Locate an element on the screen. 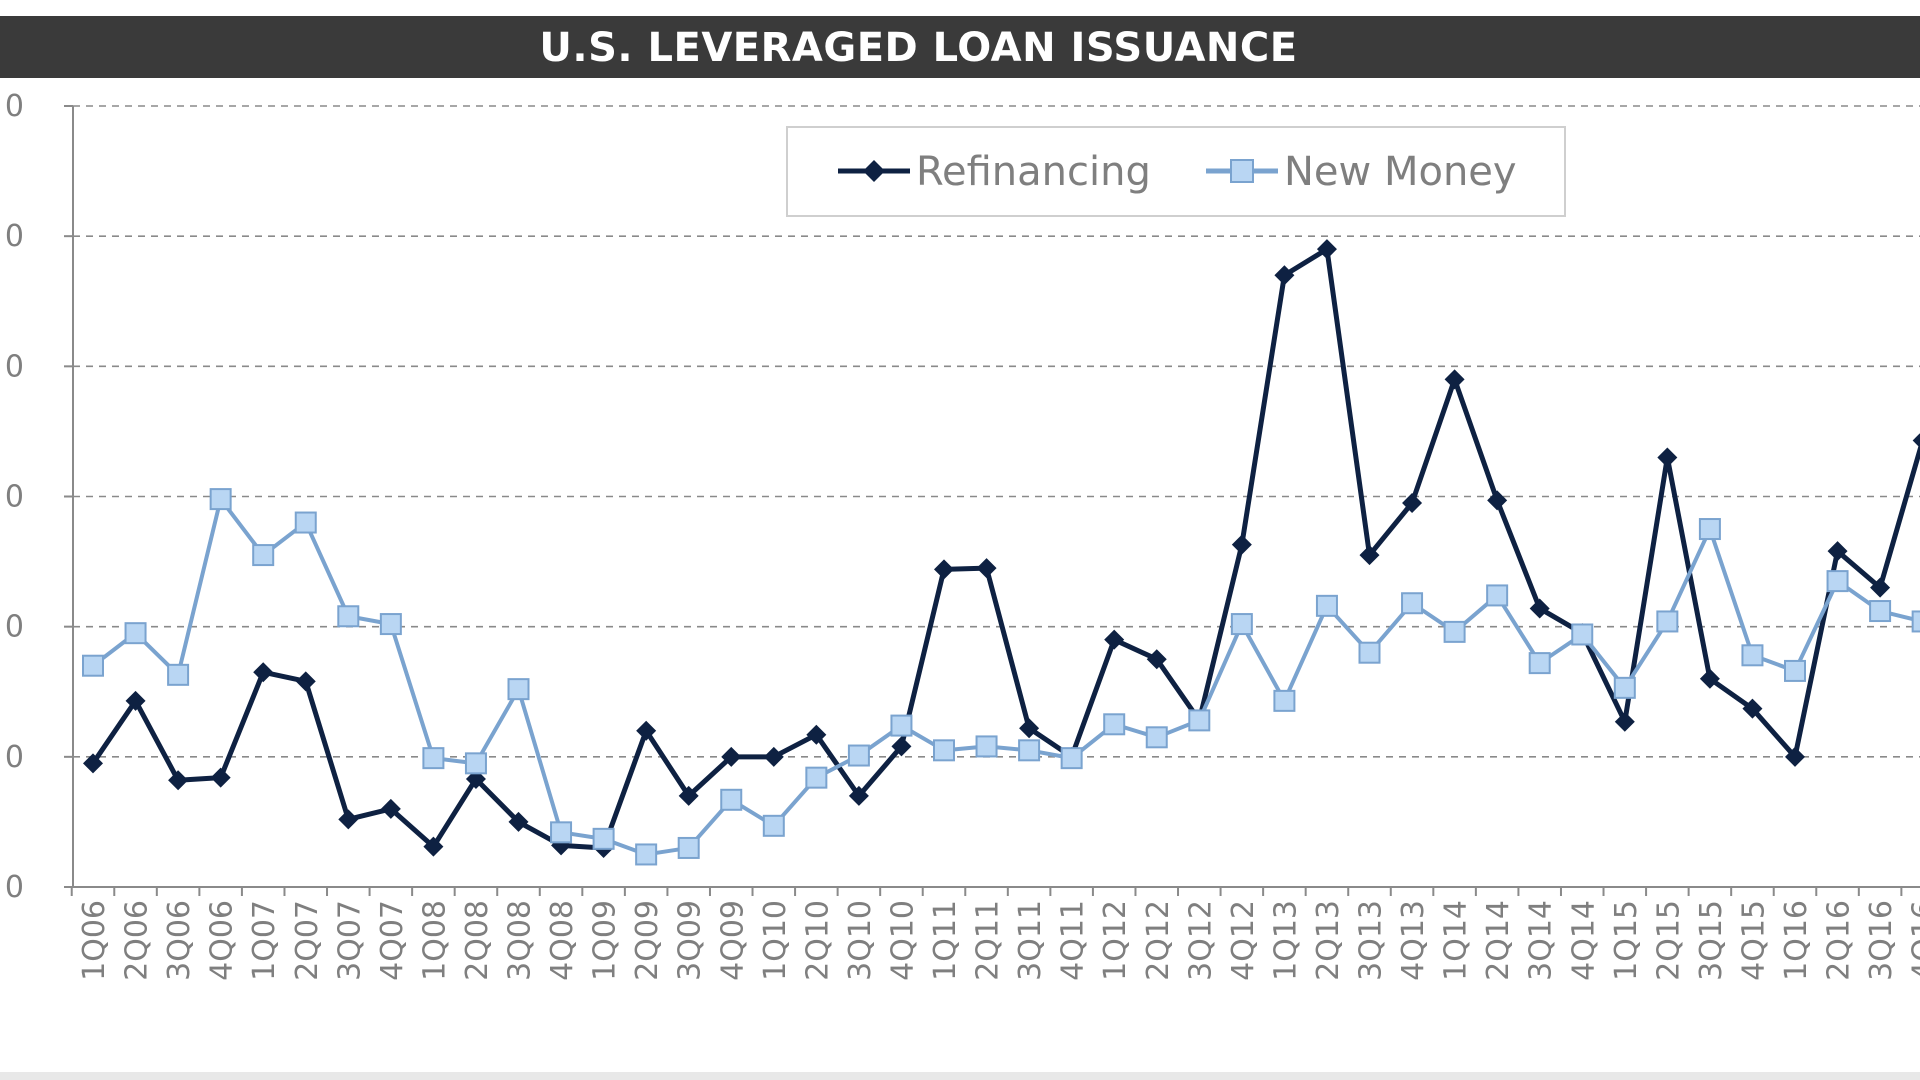 The height and width of the screenshot is (1080, 1920). legend-marker-diamond is located at coordinates (874, 171).